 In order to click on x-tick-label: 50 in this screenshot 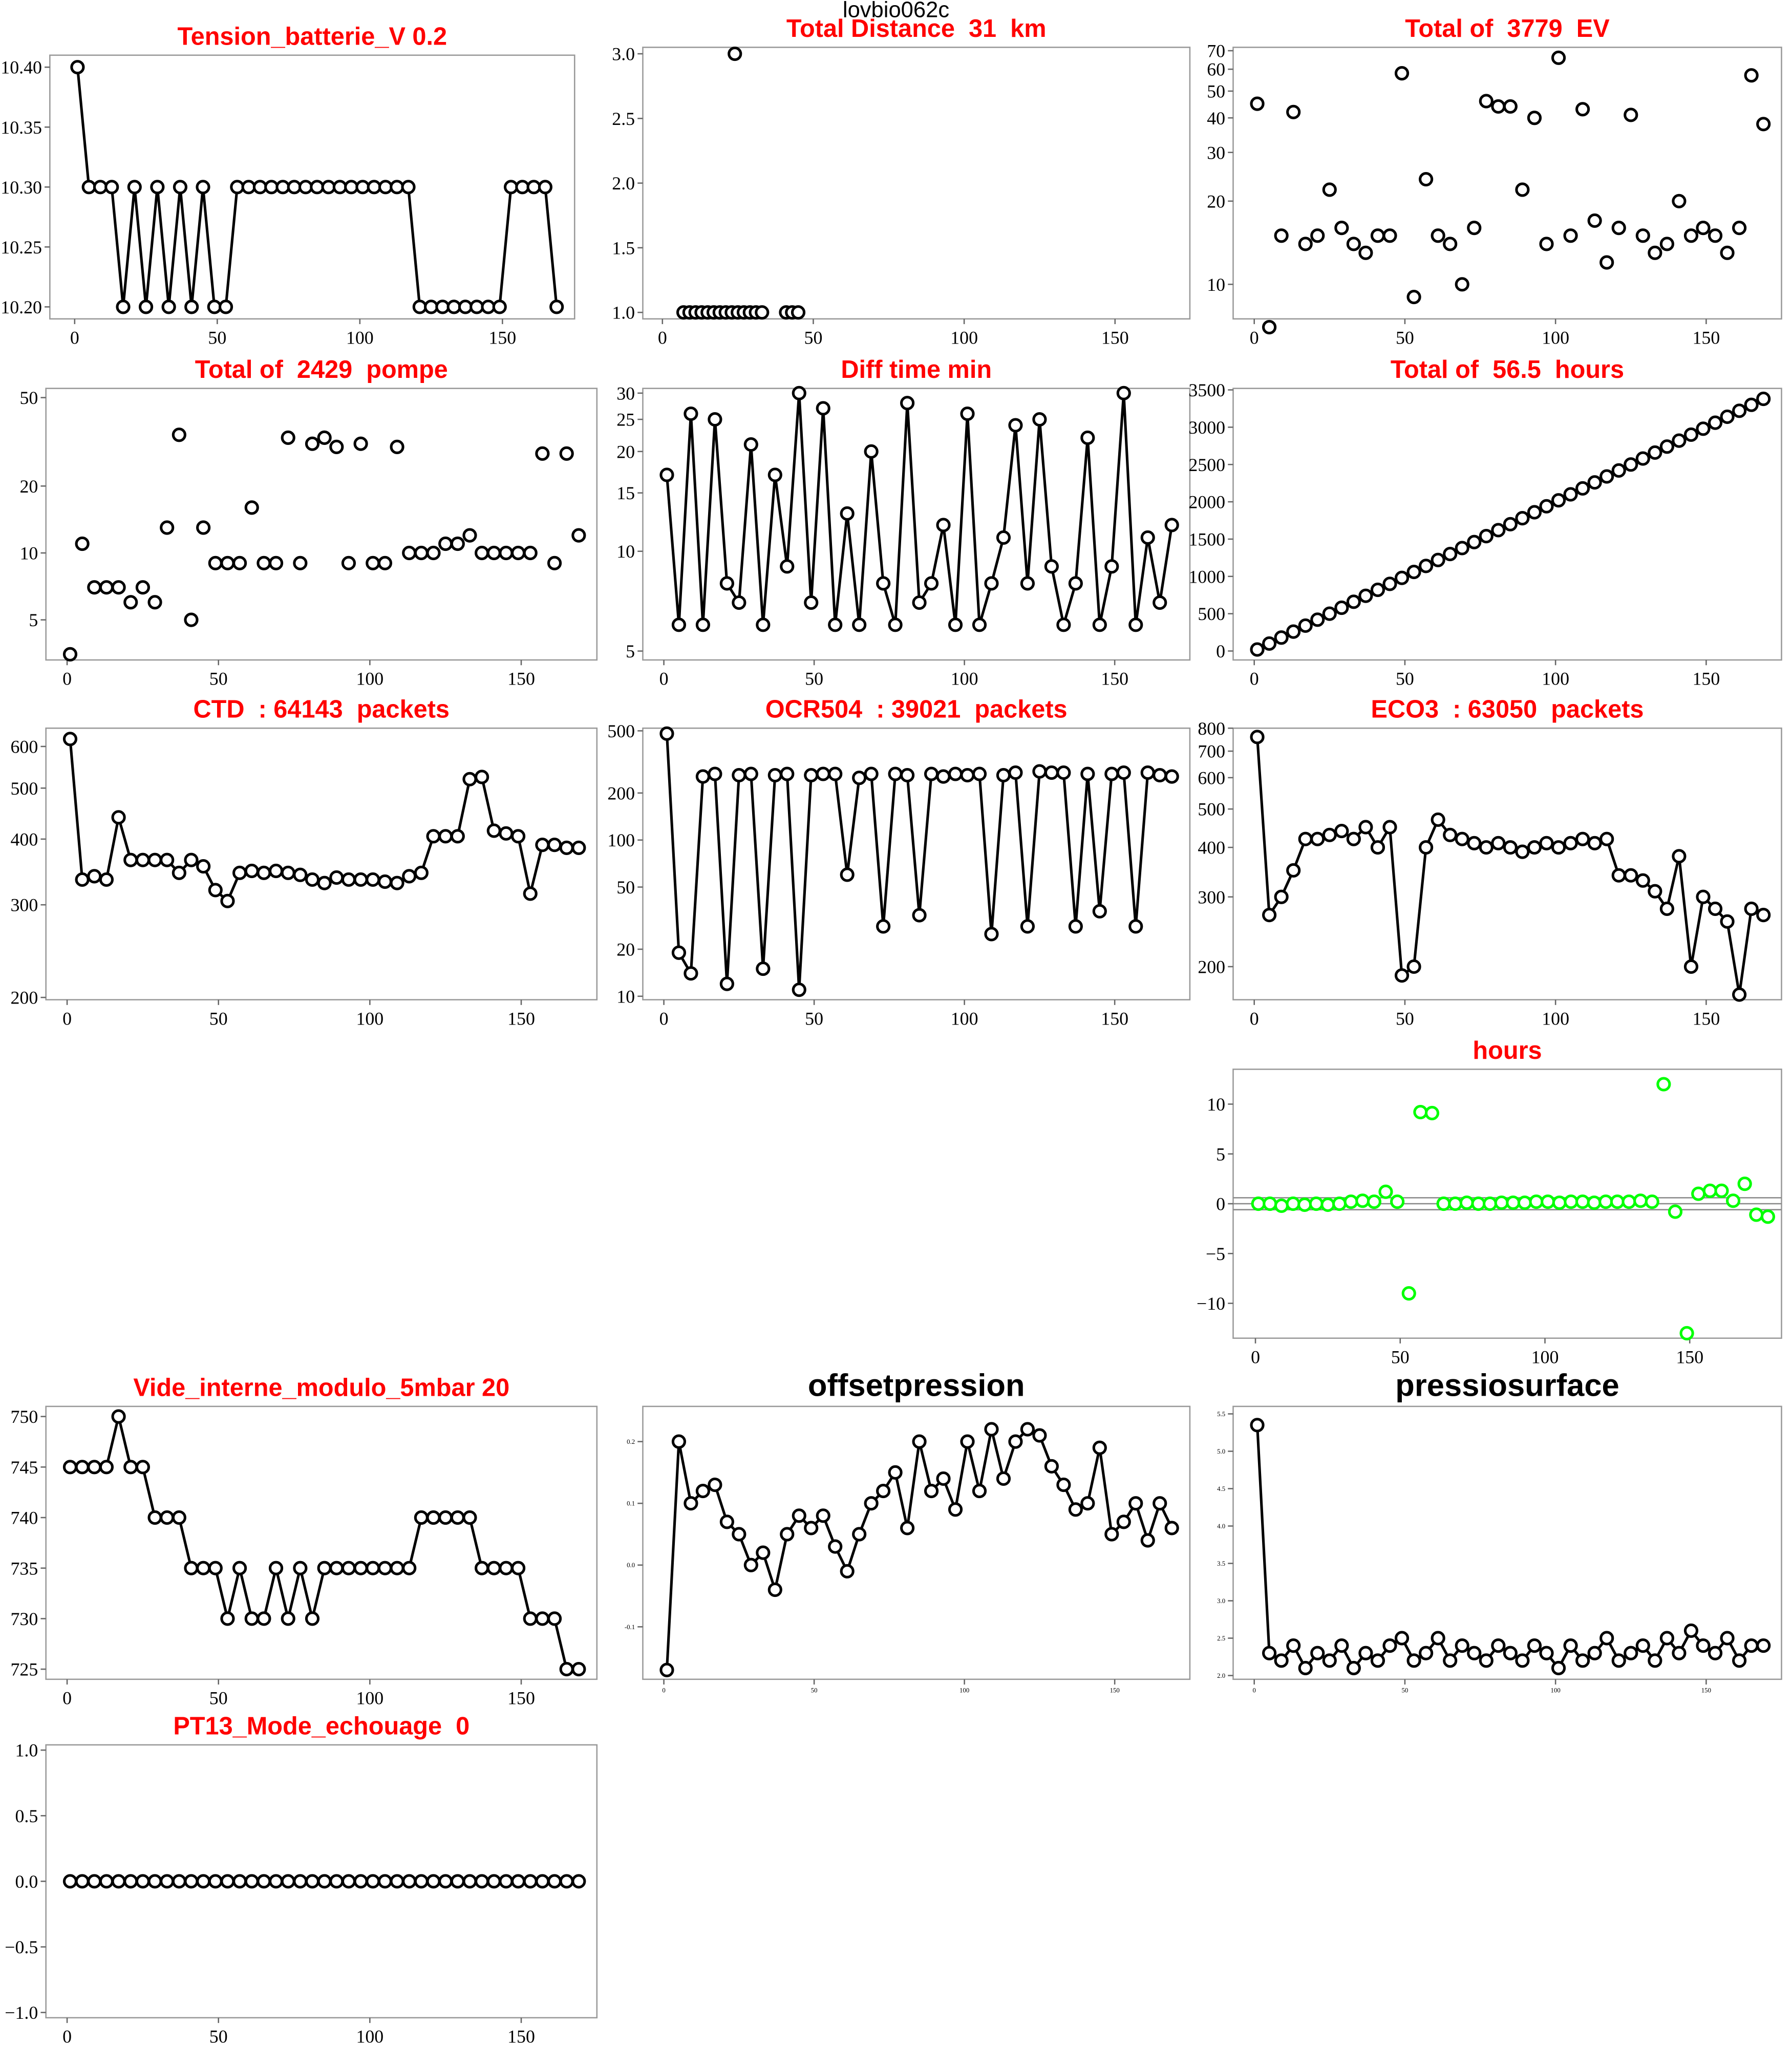, I will do `click(218, 679)`.